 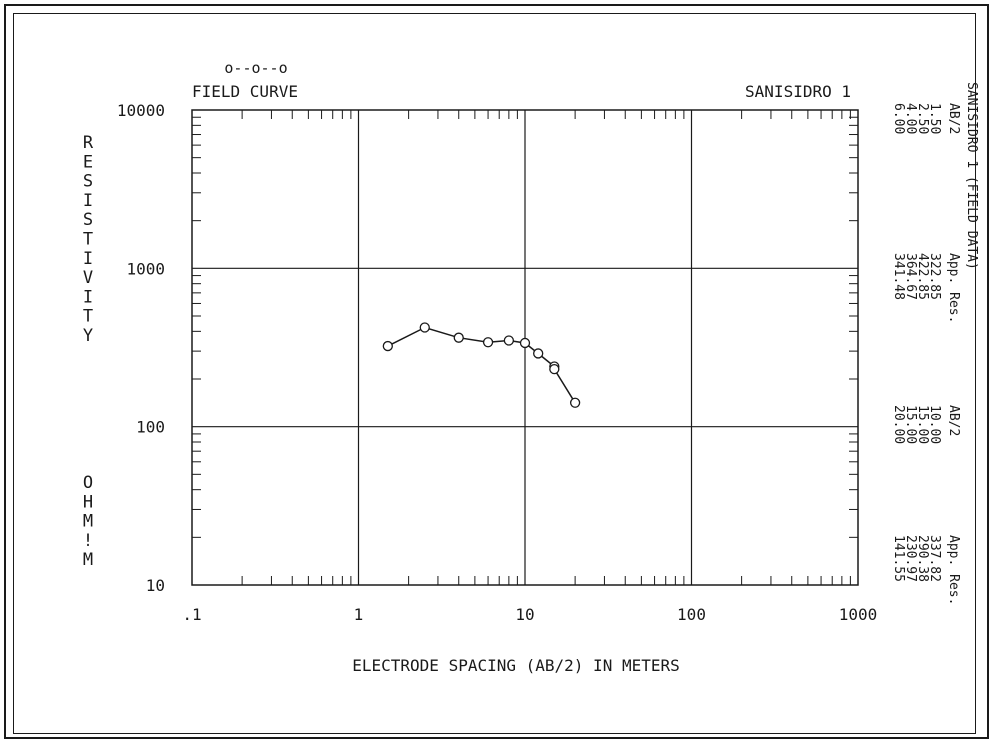 I want to click on x-axis-label: ELECTRODE SPACING (AB/2) IN METERS, so click(x=516, y=665).